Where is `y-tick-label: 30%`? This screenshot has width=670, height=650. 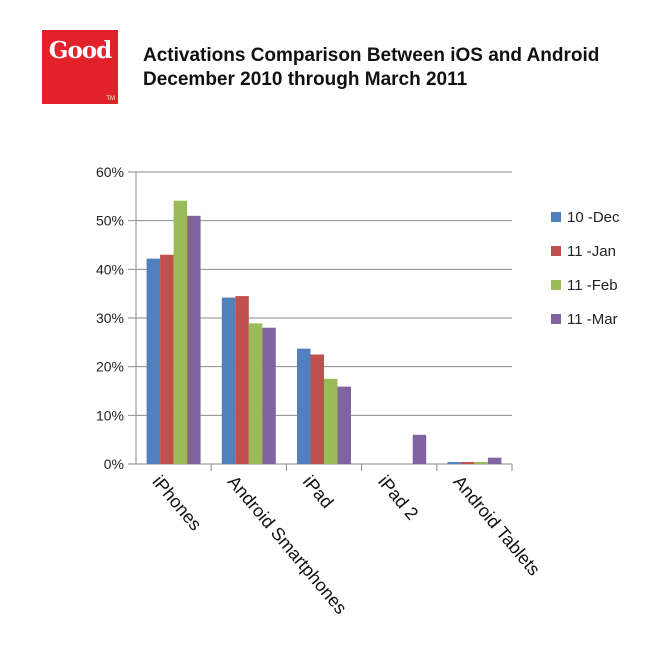 y-tick-label: 30% is located at coordinates (110, 318).